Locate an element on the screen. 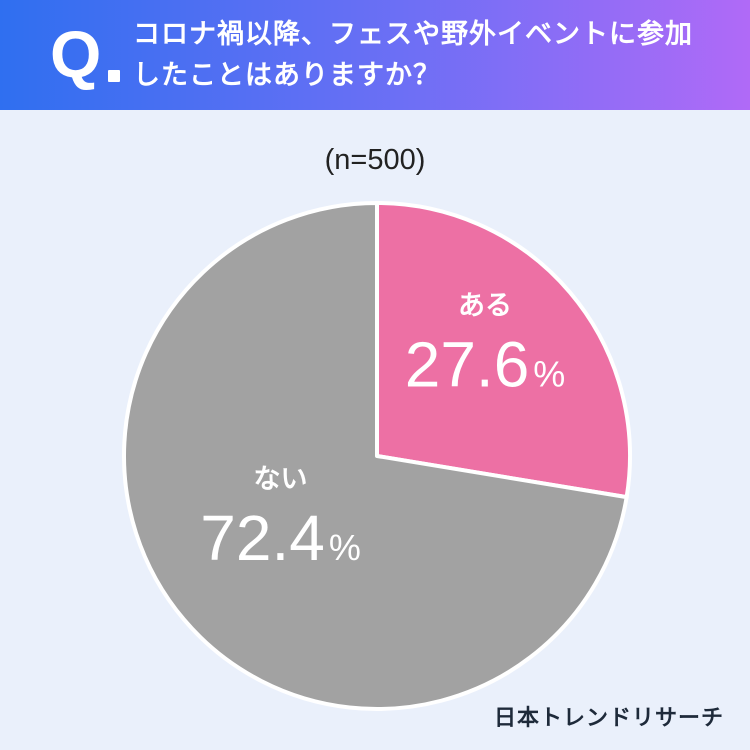 The image size is (750, 750). brand-logo: 日本トレンドリサーチ is located at coordinates (608, 718).